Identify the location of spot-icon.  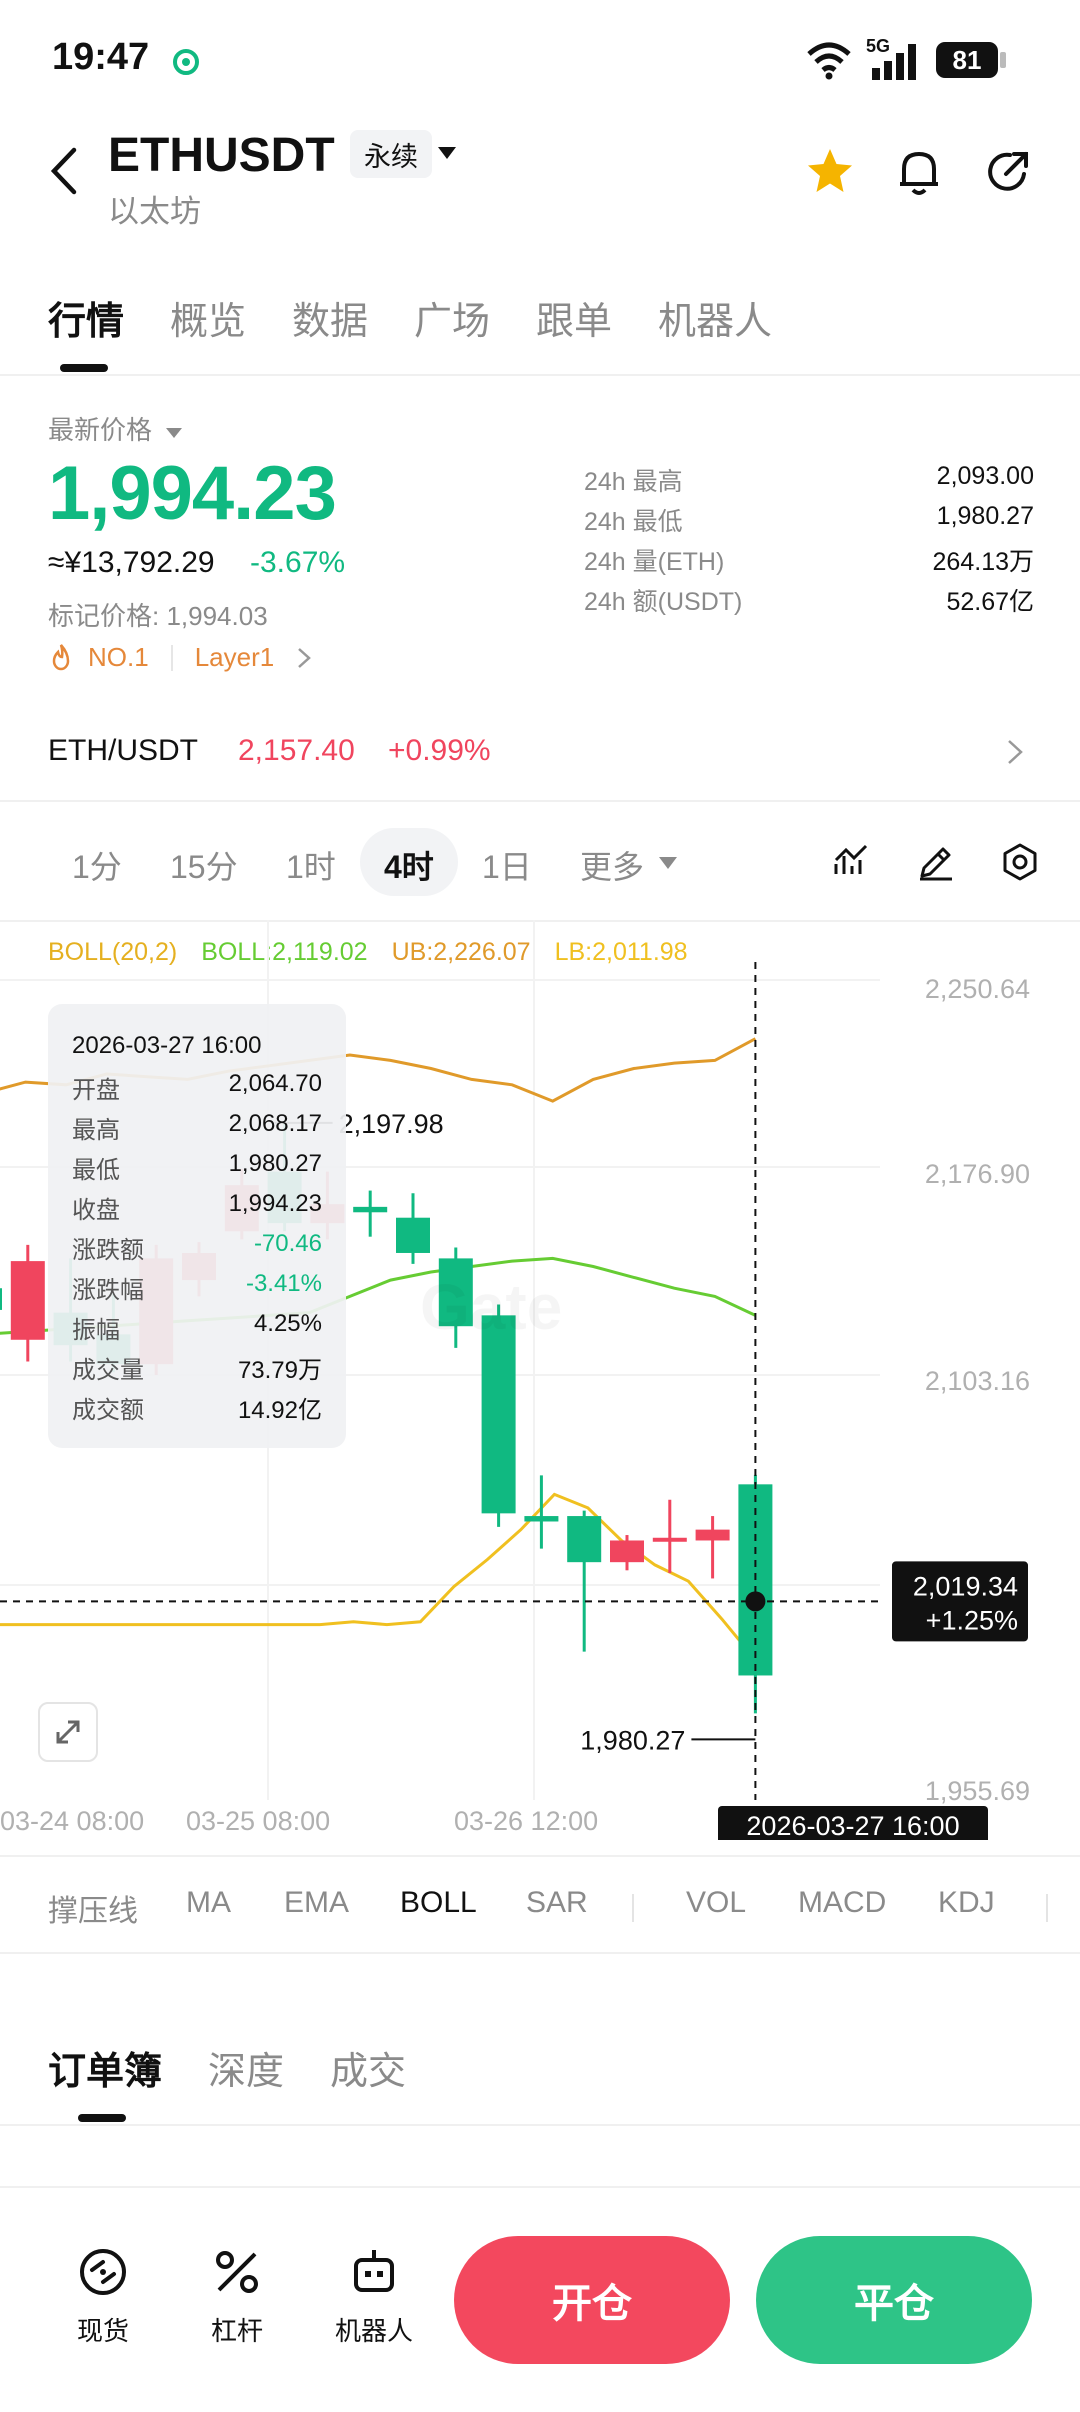
(103, 2272).